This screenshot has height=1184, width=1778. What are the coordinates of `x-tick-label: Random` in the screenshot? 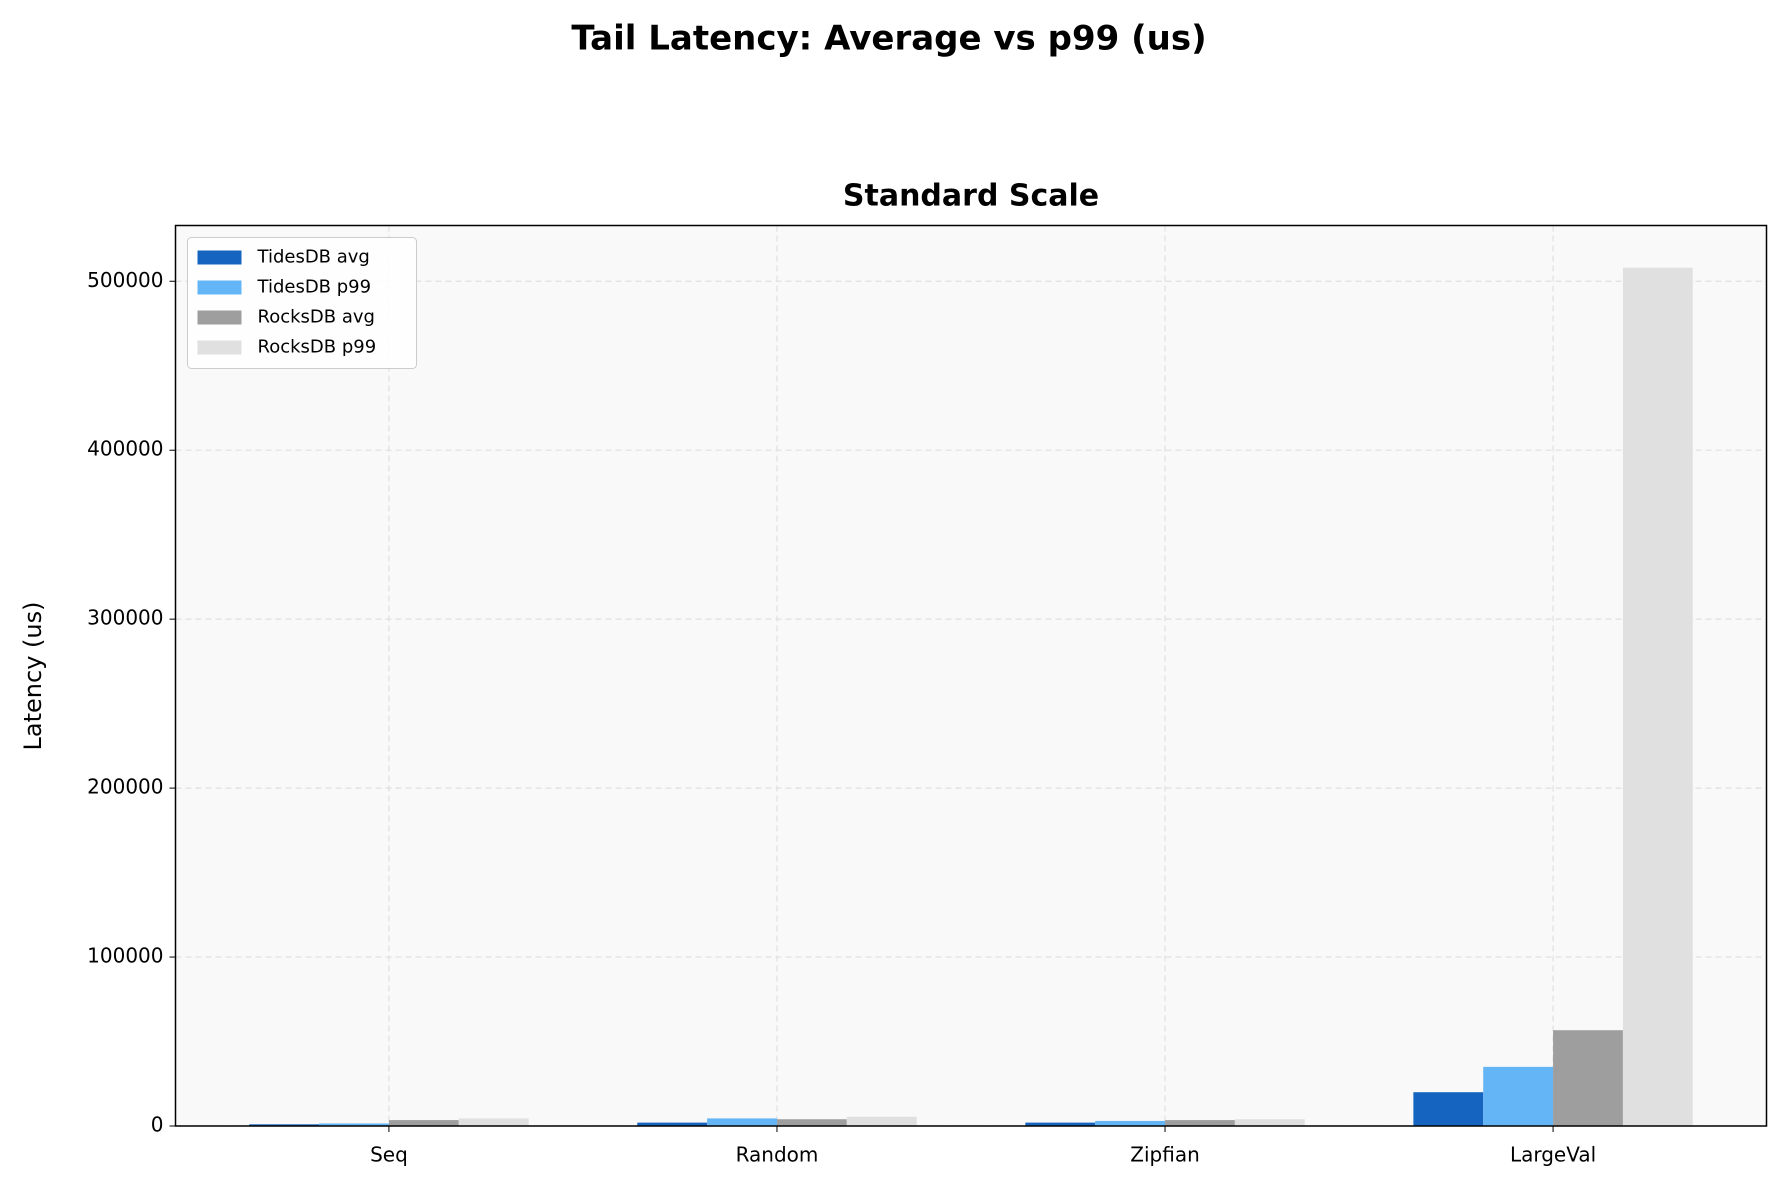 It's located at (777, 1155).